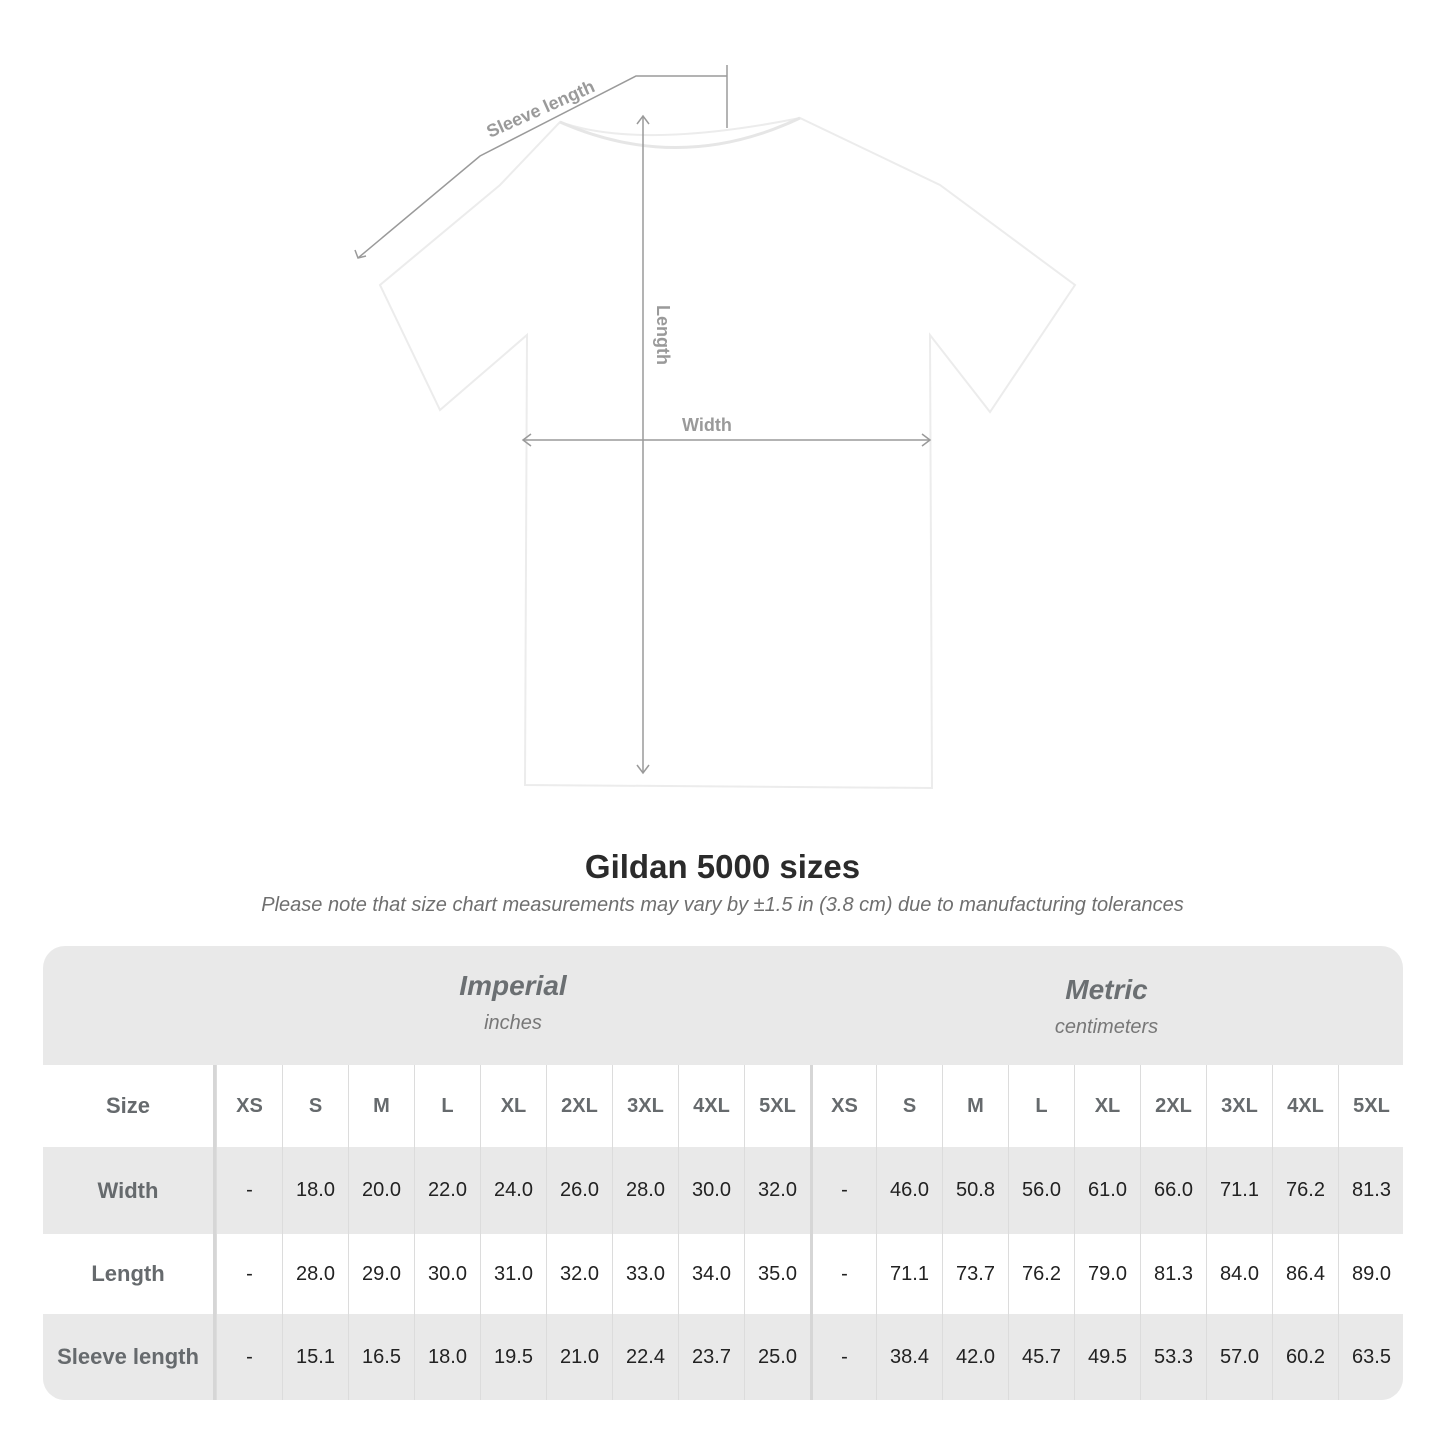 The height and width of the screenshot is (1445, 1445). I want to click on width-label: Width, so click(707, 425).